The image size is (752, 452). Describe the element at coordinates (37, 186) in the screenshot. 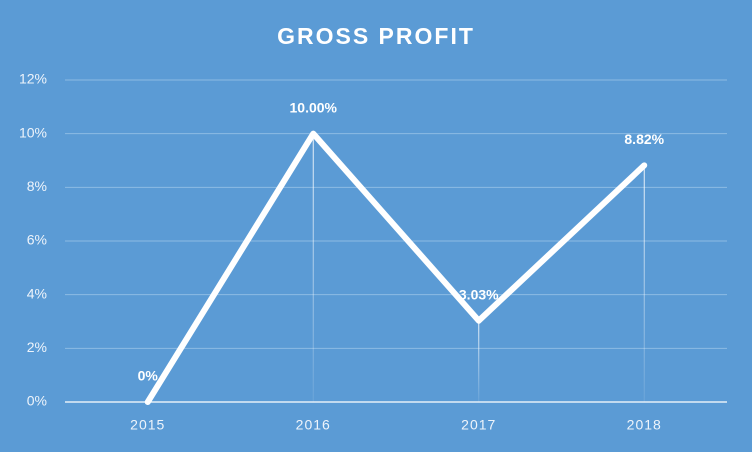

I see `y-tick-label: 8%` at that location.